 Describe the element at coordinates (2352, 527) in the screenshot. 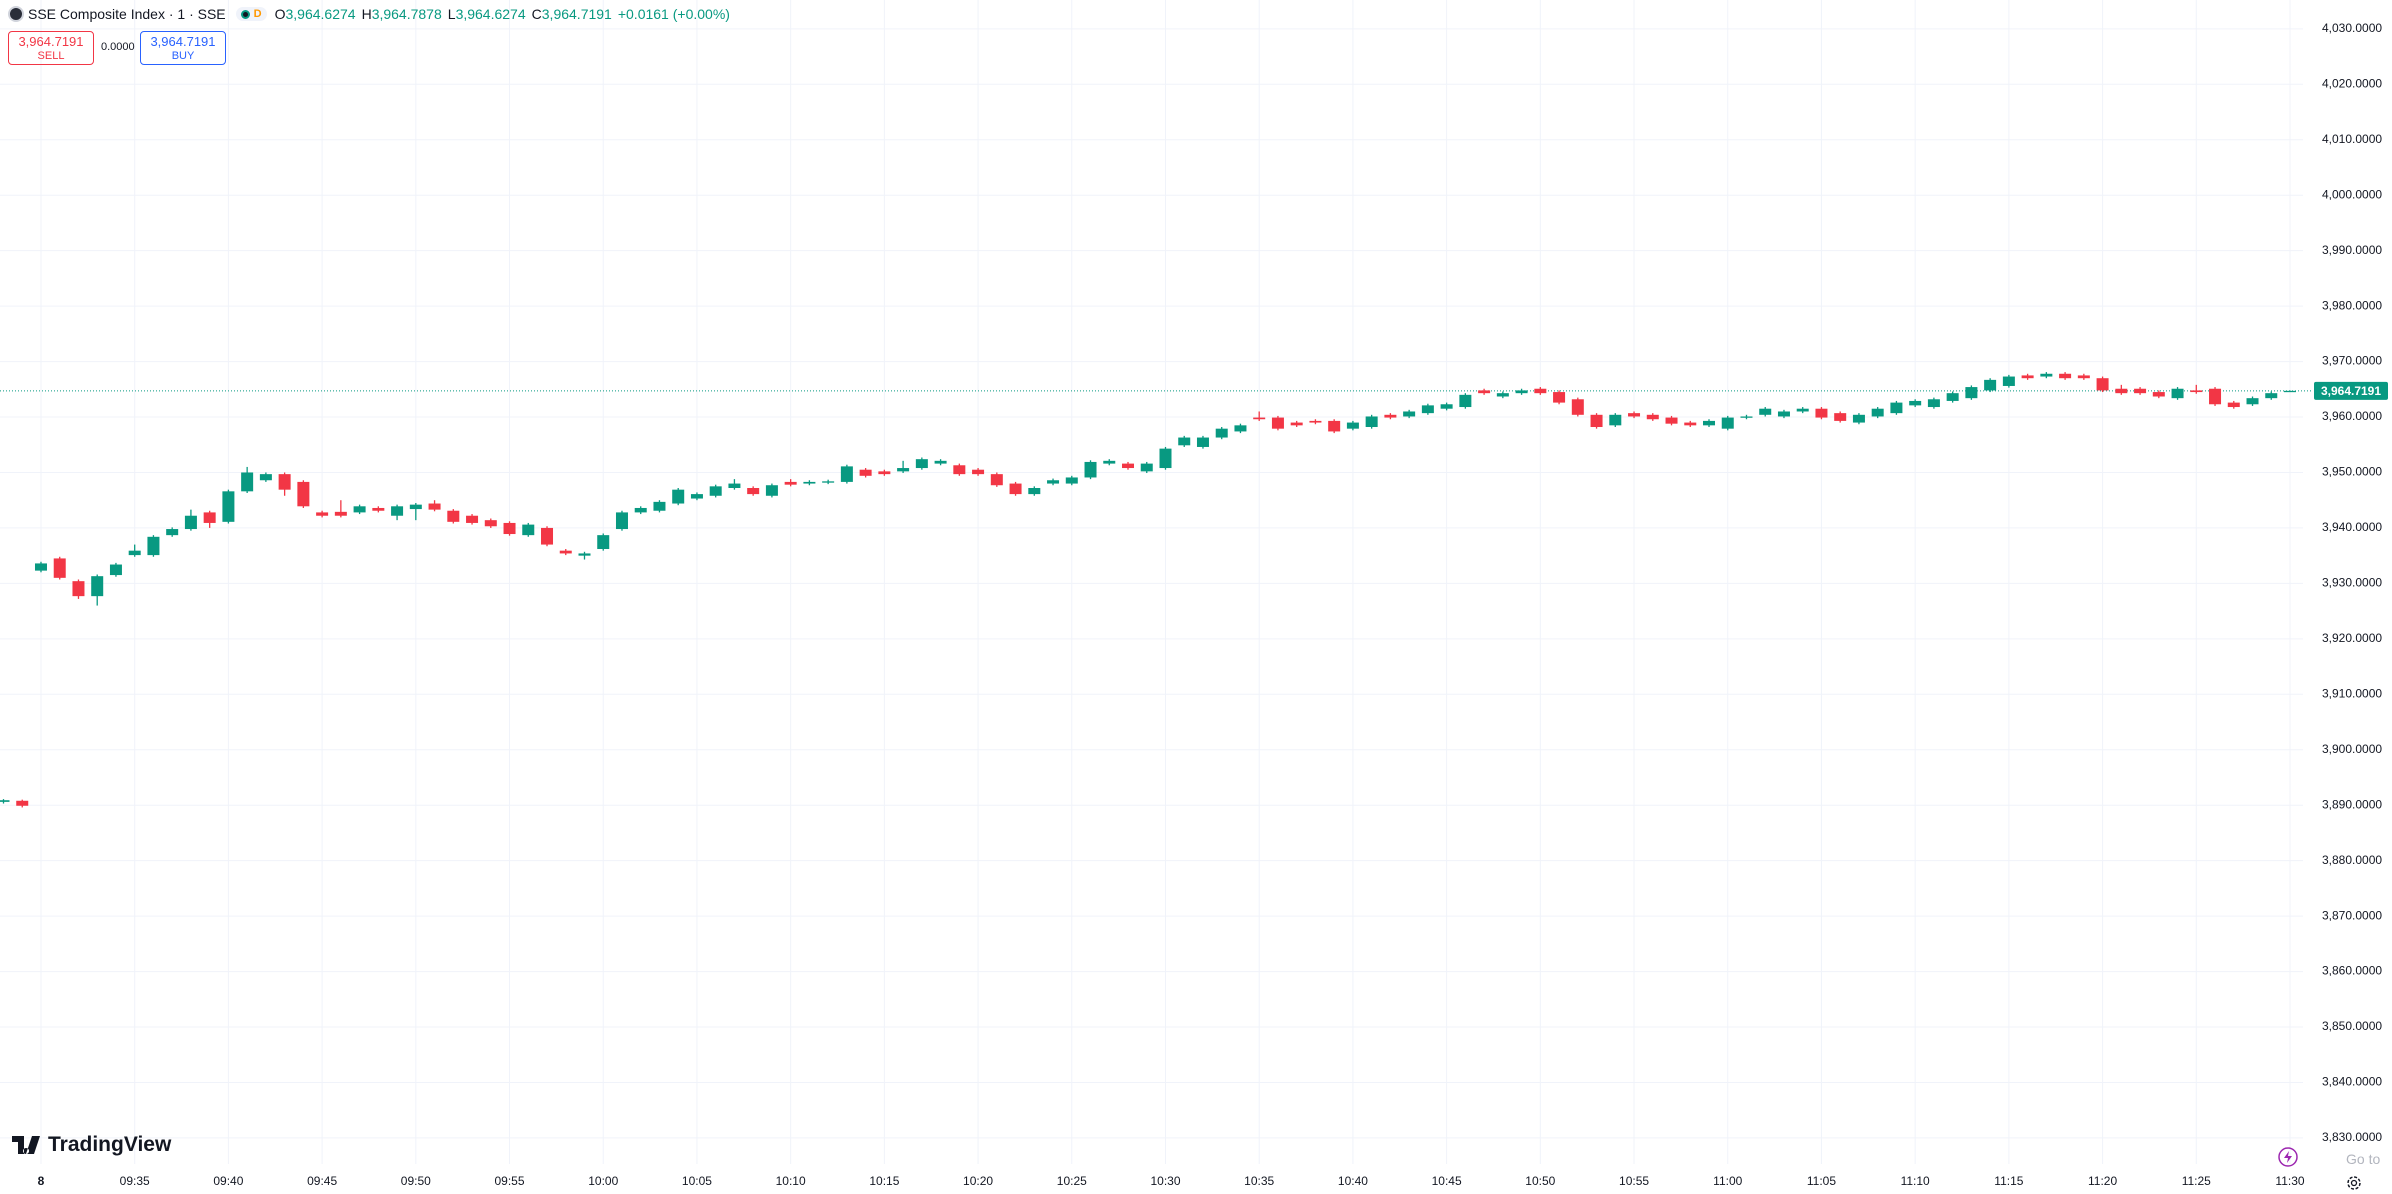

I see `y-tick-label: 3,940.0000` at that location.